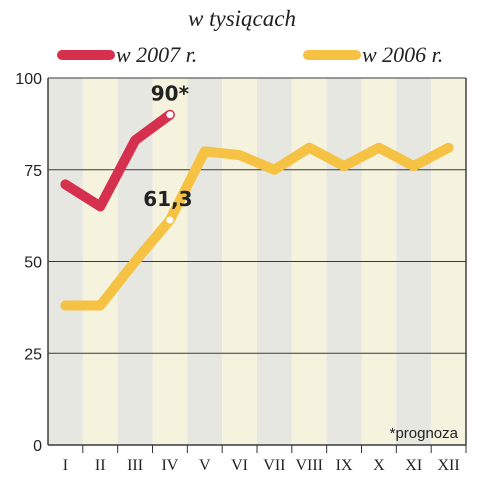 This screenshot has height=480, width=485. I want to click on x-tick-label: I, so click(65, 465).